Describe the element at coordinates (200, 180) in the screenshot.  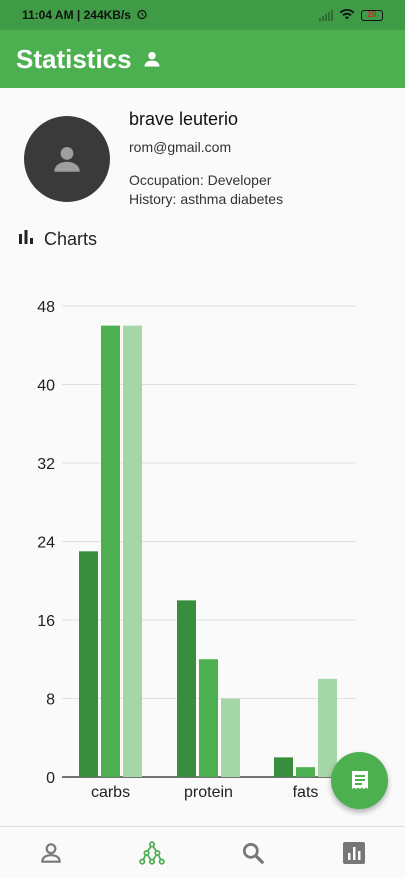
I see `profile-occupation: Occupation: Developer` at that location.